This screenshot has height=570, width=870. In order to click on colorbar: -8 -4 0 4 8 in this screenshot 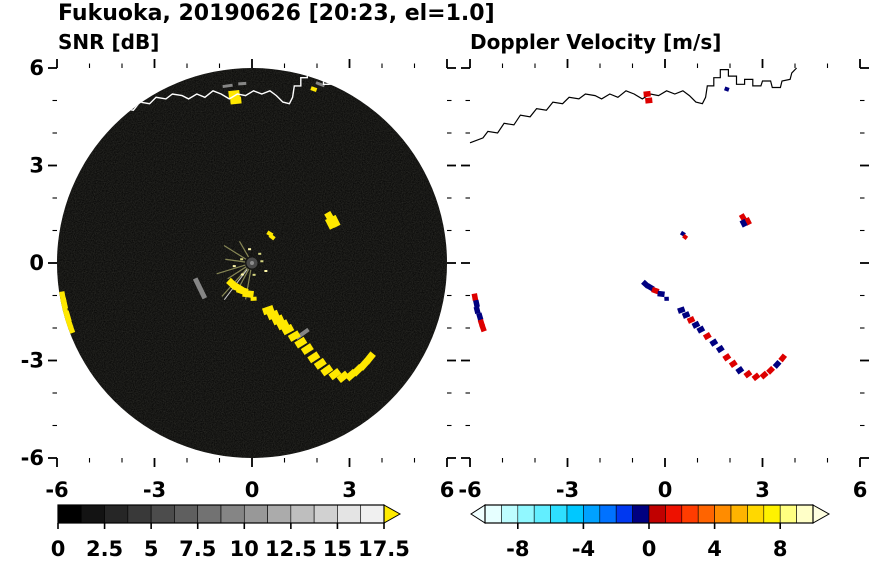, I will do `click(650, 532)`.